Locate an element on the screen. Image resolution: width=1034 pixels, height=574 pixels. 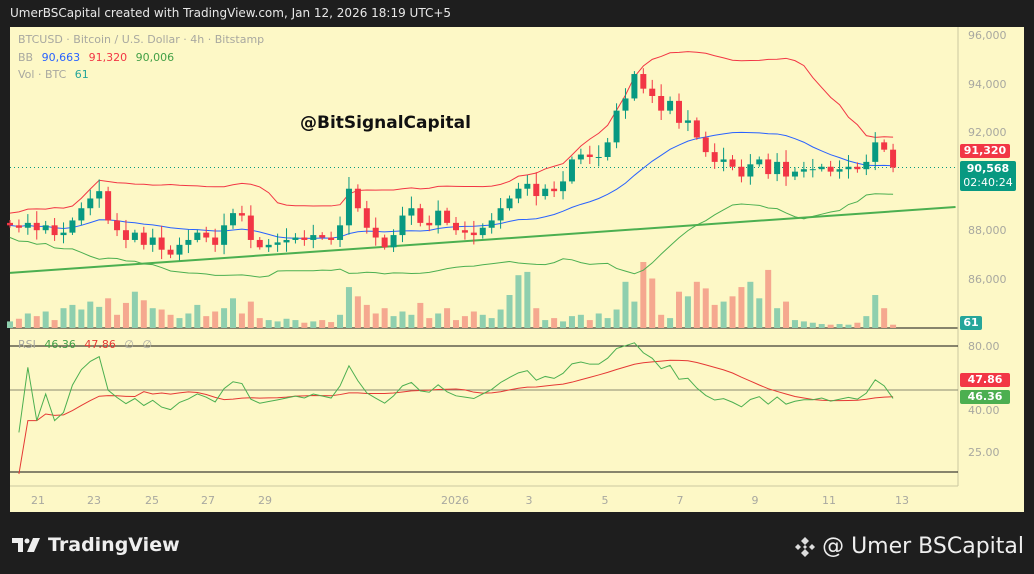
rsi-ma-tag: 47.86 is located at coordinates (985, 380).